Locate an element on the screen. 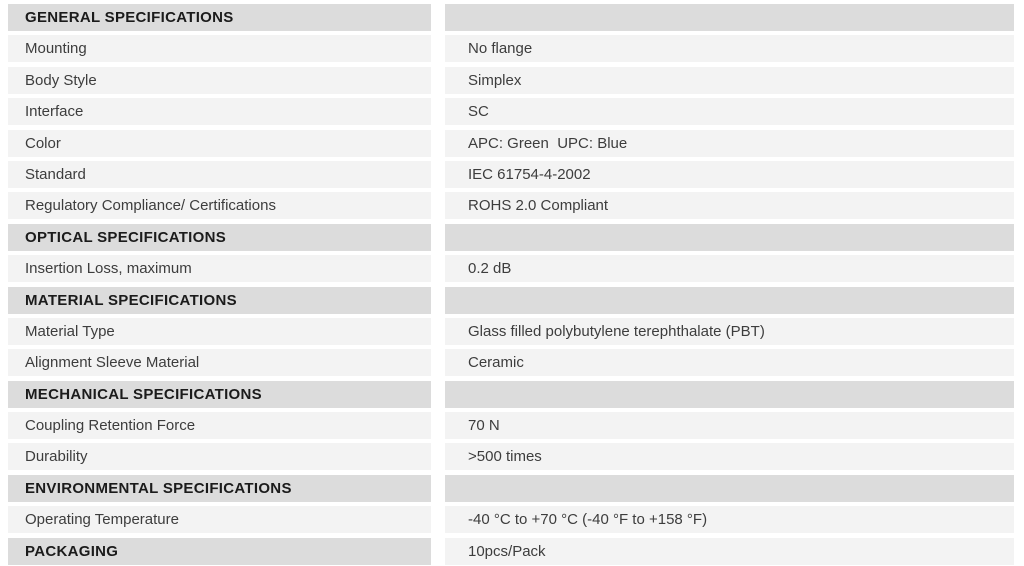 The height and width of the screenshot is (566, 1024). spec-label: MATERIAL SPECIFICATIONS is located at coordinates (219, 300).